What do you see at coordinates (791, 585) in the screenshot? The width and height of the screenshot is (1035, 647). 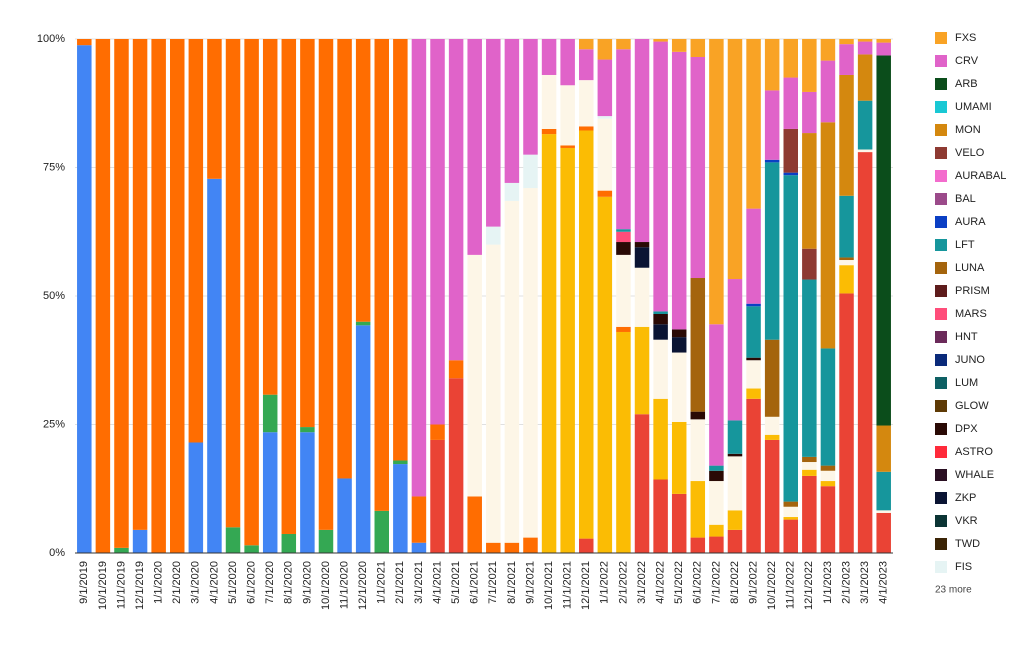 I see `x-tick-label: 11/1/2022` at bounding box center [791, 585].